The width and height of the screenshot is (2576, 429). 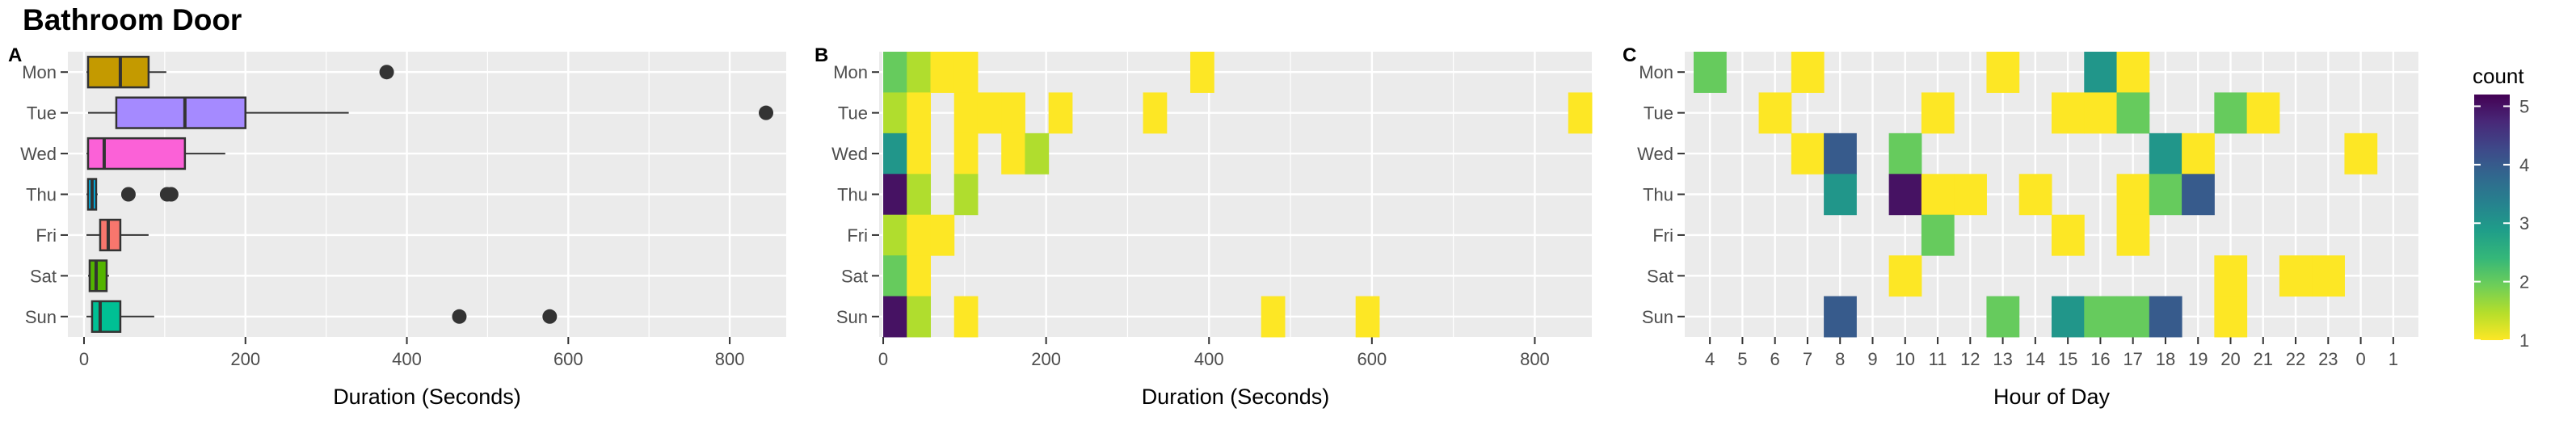 What do you see at coordinates (1710, 359) in the screenshot?
I see `panel-c-x-tick-label: 4` at bounding box center [1710, 359].